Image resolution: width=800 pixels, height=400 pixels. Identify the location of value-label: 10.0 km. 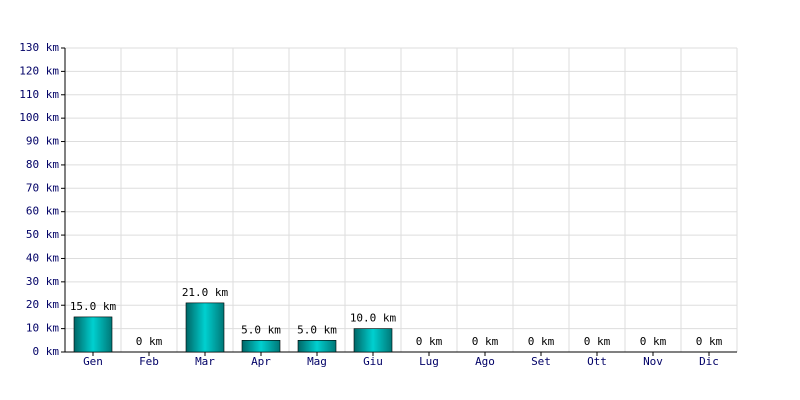
(373, 318).